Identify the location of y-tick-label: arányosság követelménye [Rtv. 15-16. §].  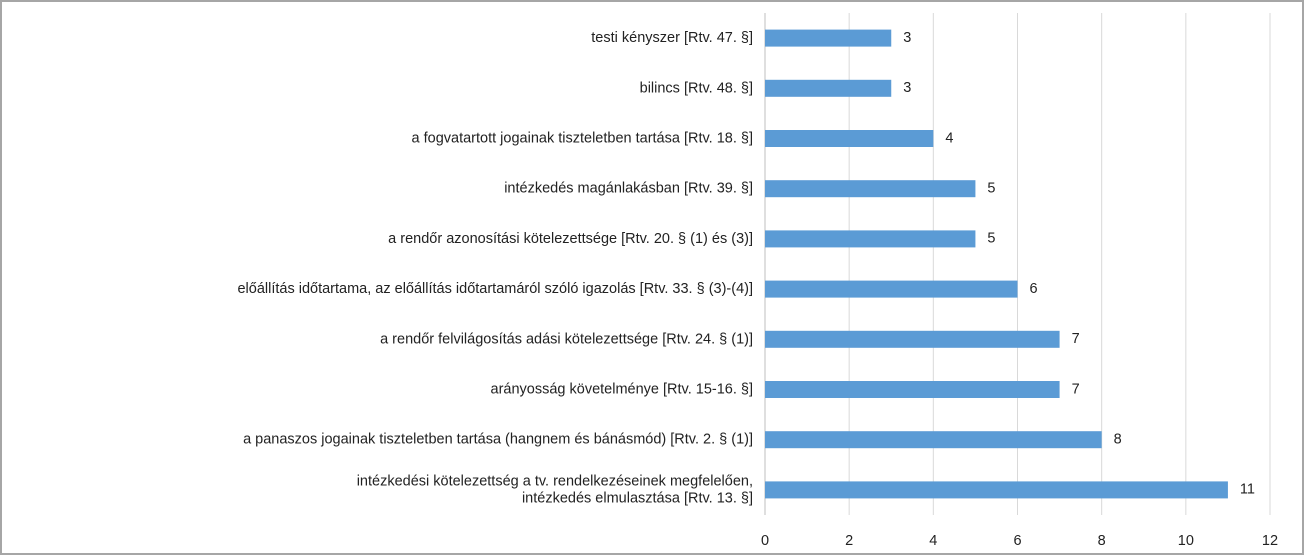
(622, 389).